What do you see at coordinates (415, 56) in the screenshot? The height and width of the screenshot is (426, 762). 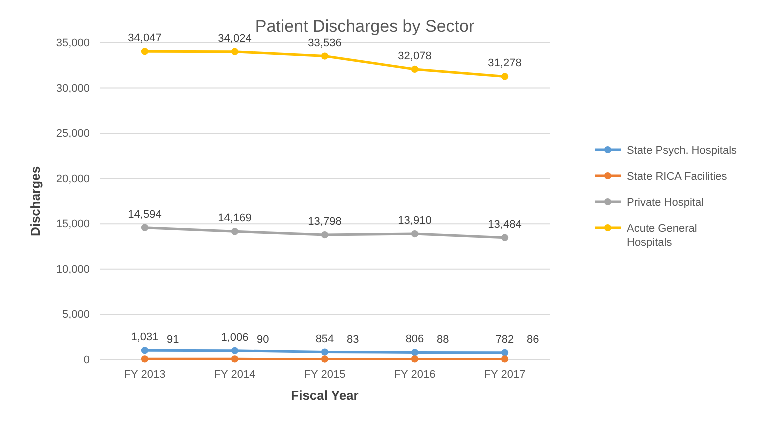 I see `data-label: 32,078` at bounding box center [415, 56].